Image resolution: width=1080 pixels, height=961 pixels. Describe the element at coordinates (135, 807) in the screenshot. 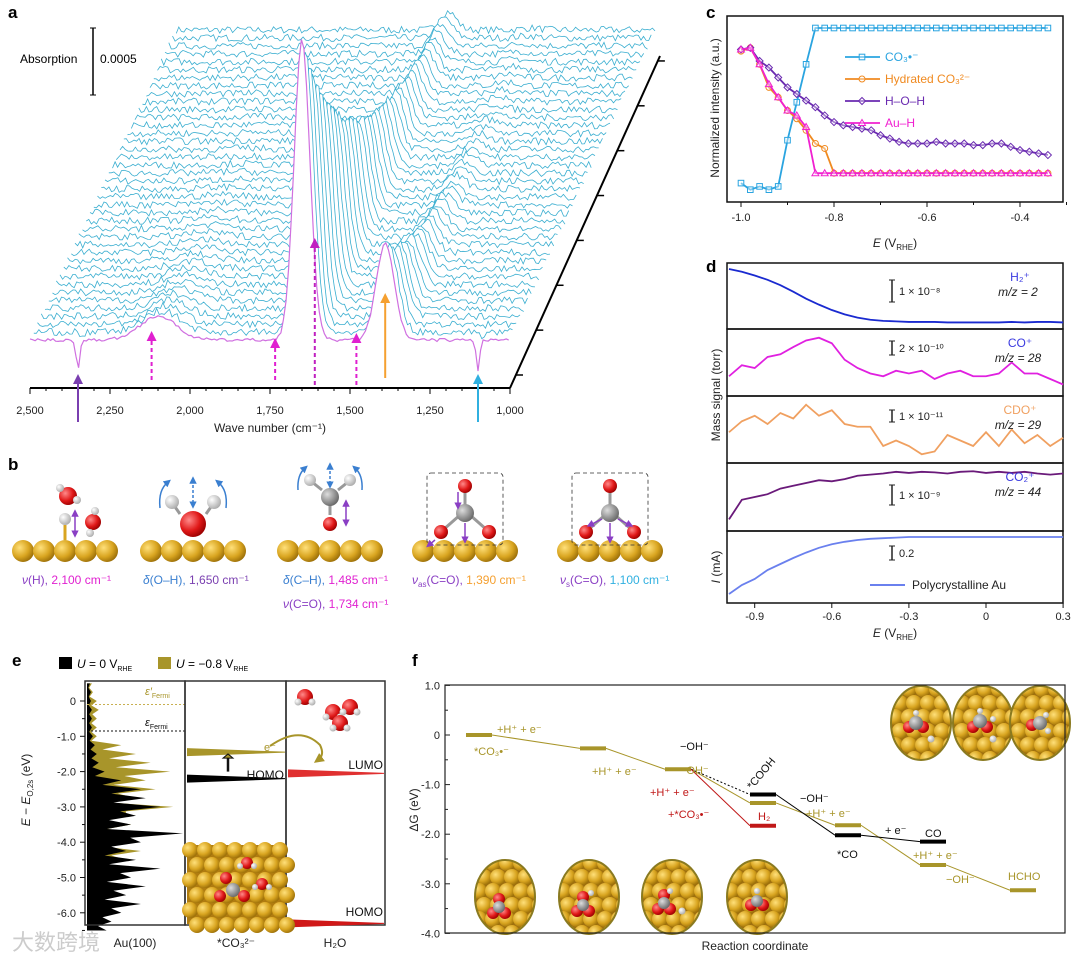

I see `dos-area` at that location.